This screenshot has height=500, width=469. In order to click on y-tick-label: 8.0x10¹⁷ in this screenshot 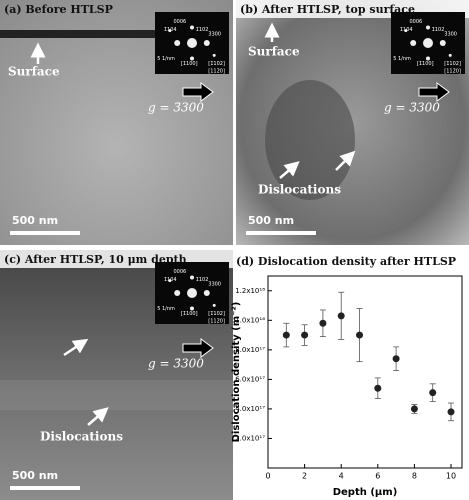, I will do `click(250, 350)`.